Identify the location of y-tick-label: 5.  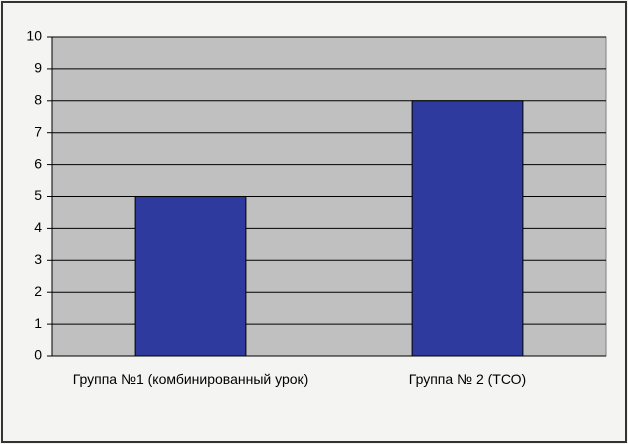
(38, 195).